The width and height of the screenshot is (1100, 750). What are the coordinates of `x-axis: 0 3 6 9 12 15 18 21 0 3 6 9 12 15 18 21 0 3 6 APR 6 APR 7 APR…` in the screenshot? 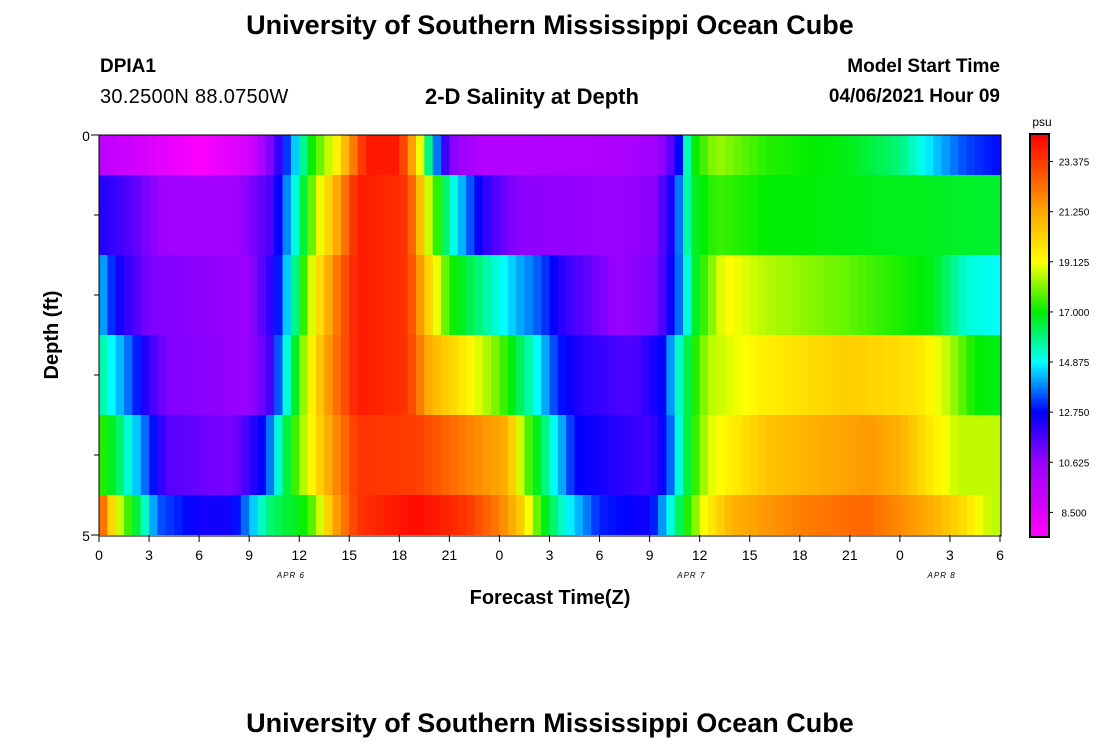 It's located at (549, 557).